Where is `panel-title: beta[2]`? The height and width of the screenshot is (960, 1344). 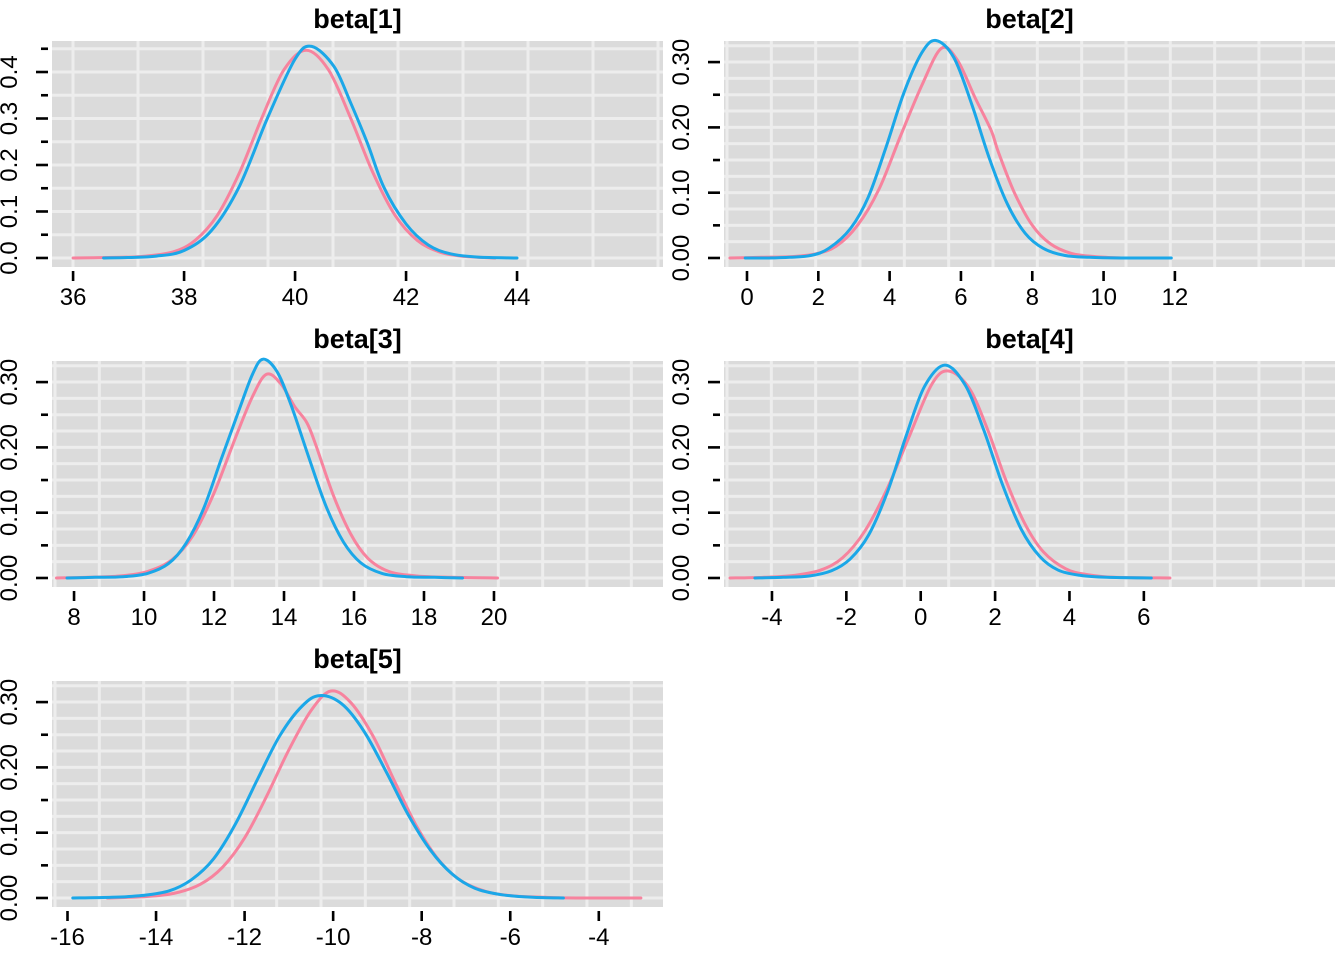
panel-title: beta[2] is located at coordinates (1029, 19).